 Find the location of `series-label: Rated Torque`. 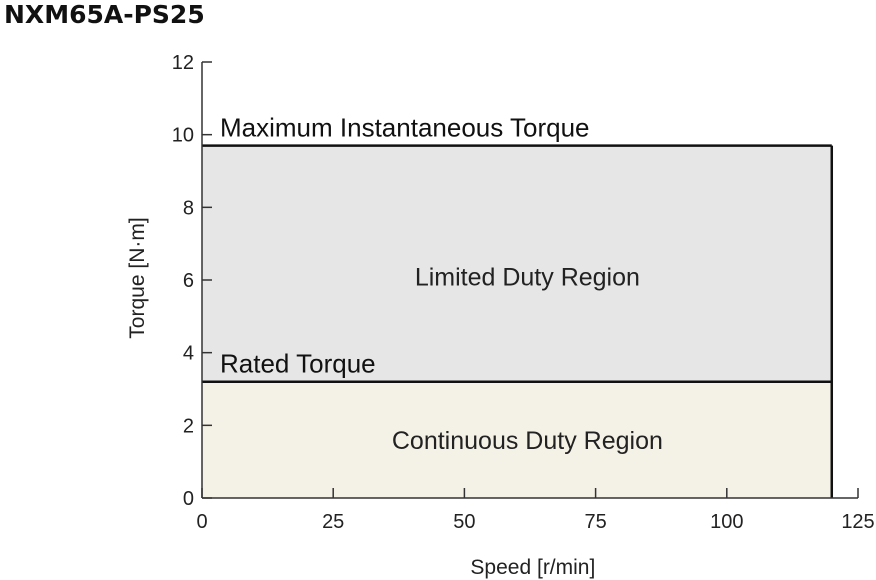

series-label: Rated Torque is located at coordinates (298, 364).